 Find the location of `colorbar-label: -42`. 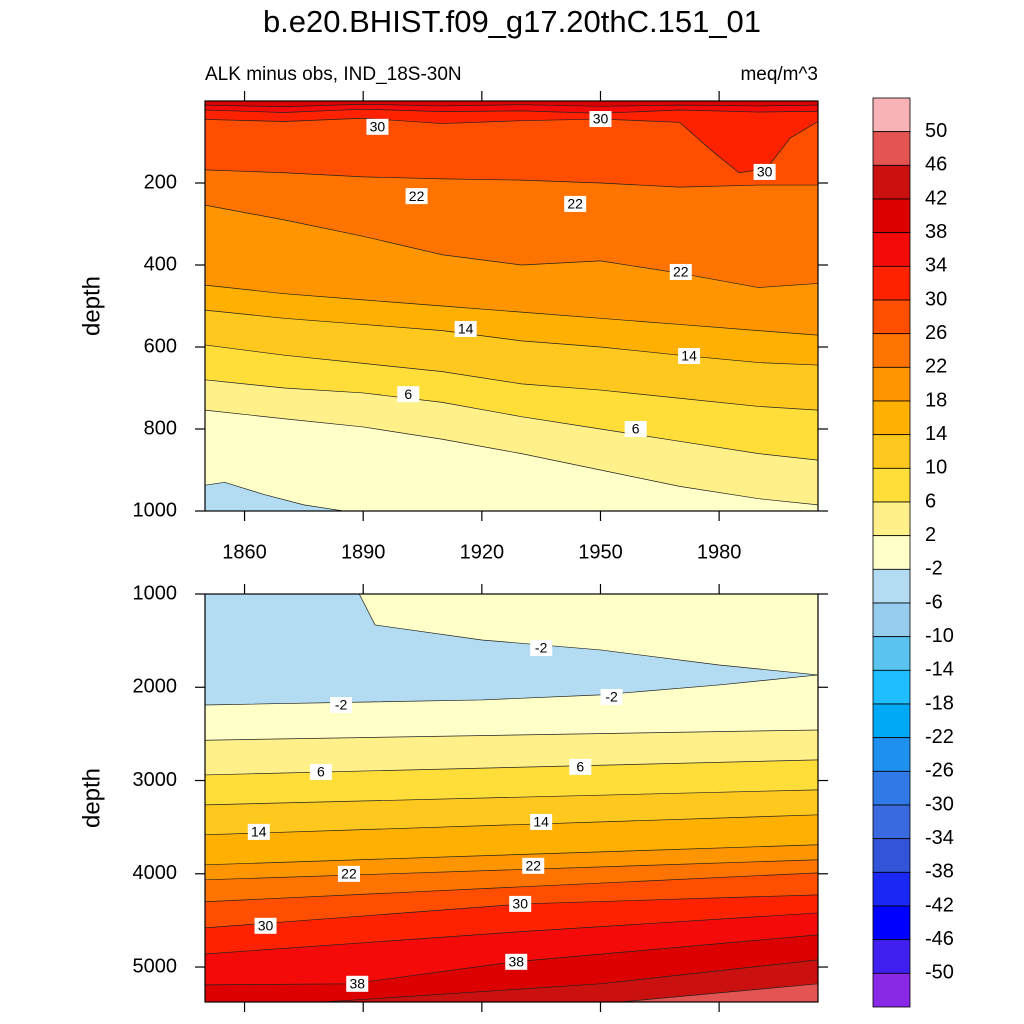

colorbar-label: -42 is located at coordinates (939, 905).